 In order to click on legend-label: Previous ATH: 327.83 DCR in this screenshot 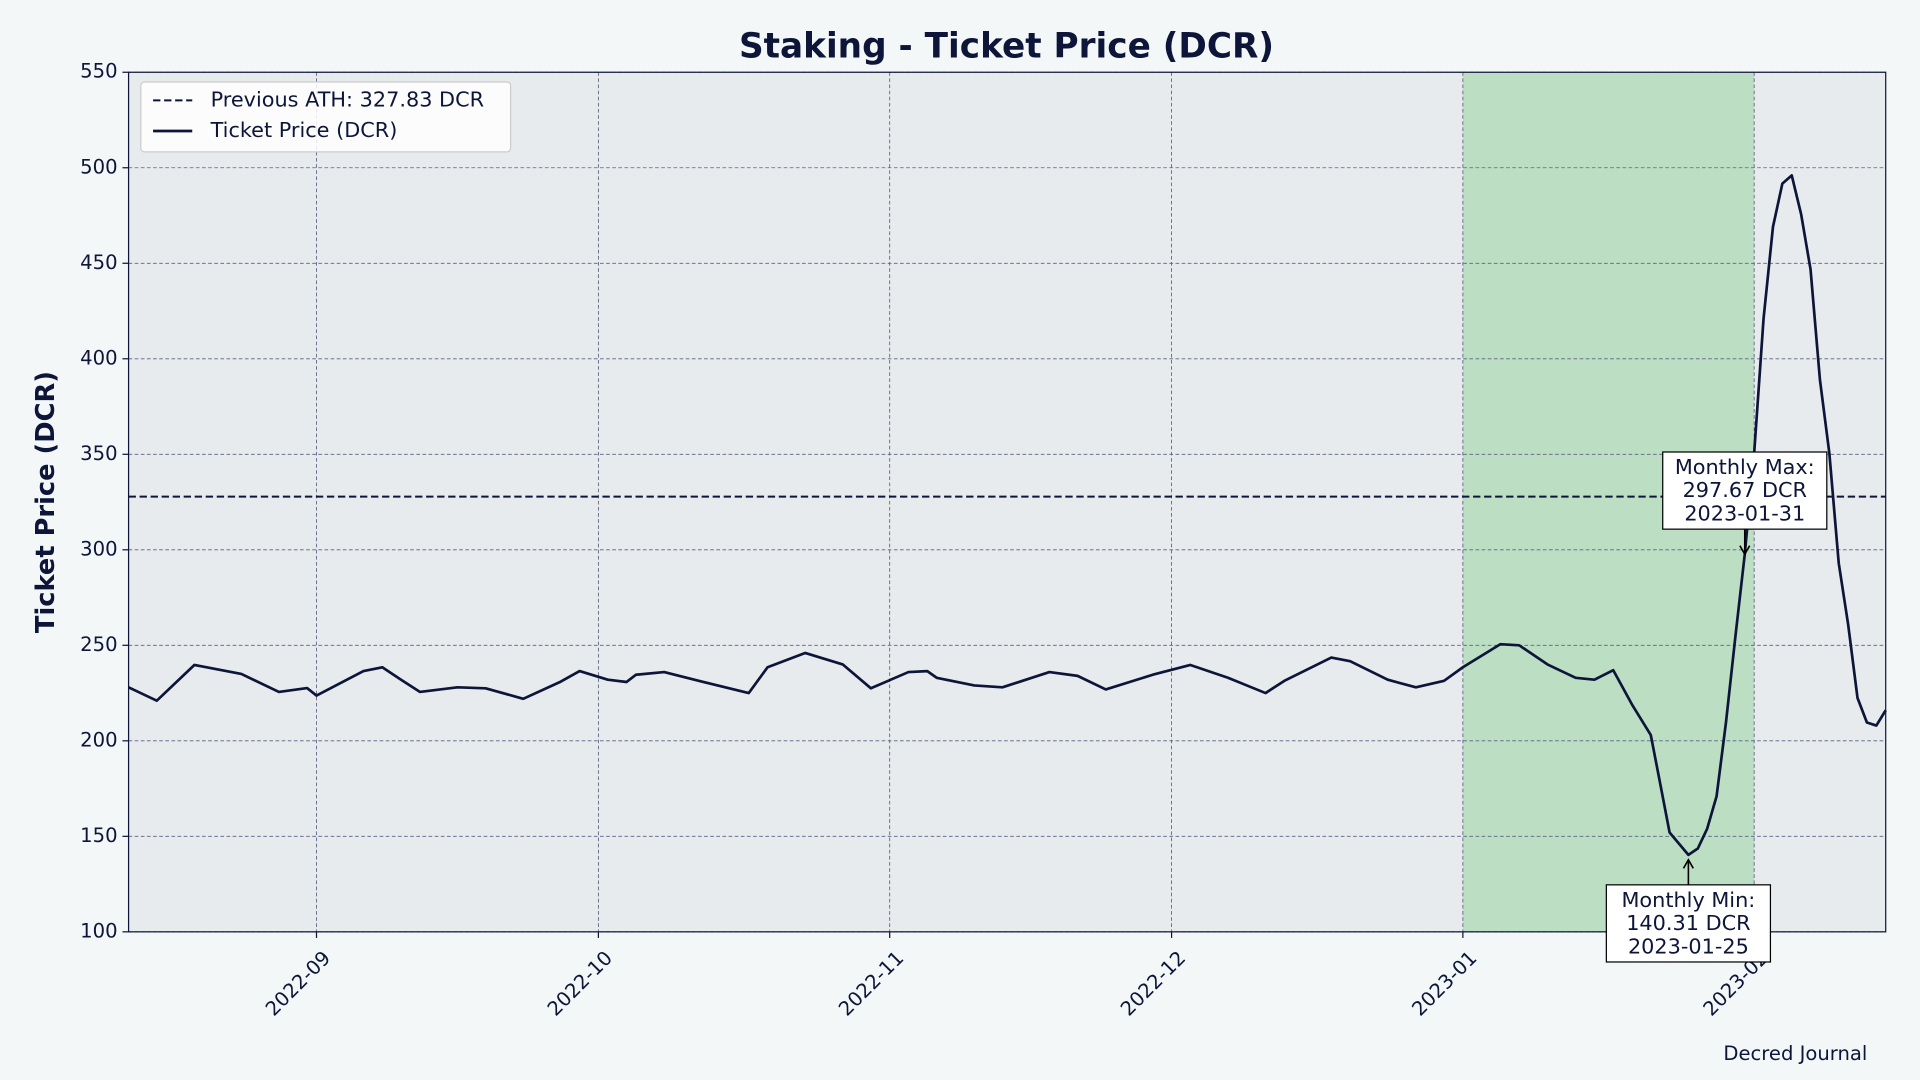, I will do `click(347, 99)`.